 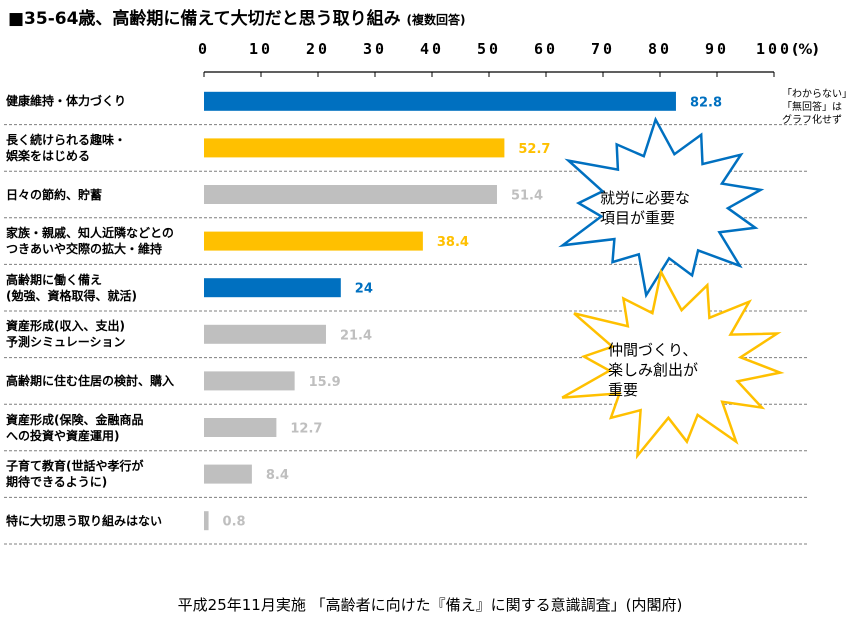 What do you see at coordinates (306, 429) in the screenshot?
I see `value-label: 12.7` at bounding box center [306, 429].